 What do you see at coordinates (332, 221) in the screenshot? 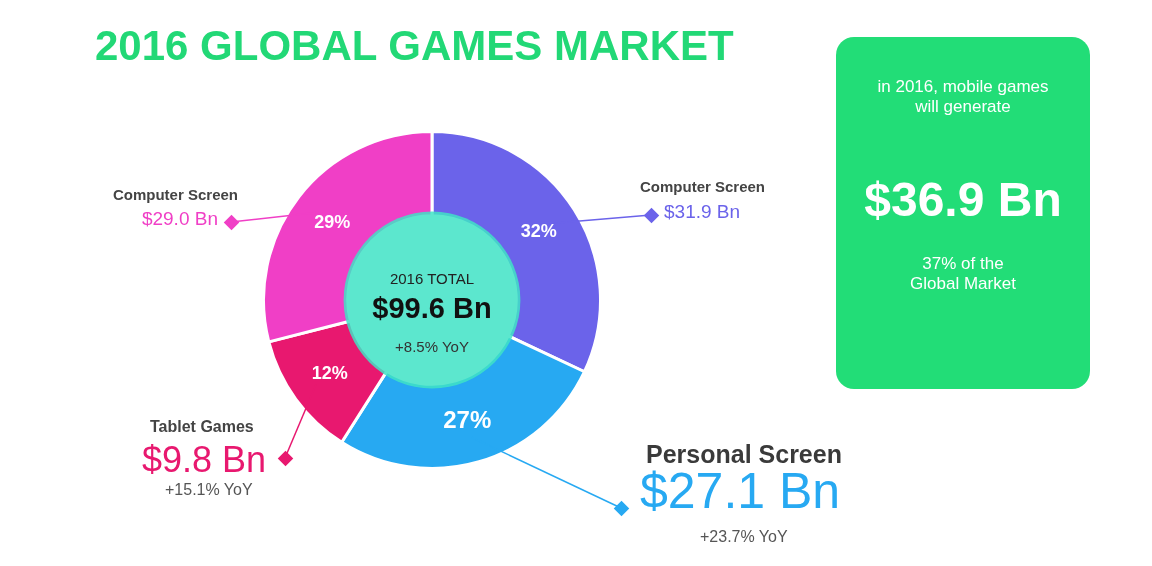
I see `data-label: 29%` at bounding box center [332, 221].